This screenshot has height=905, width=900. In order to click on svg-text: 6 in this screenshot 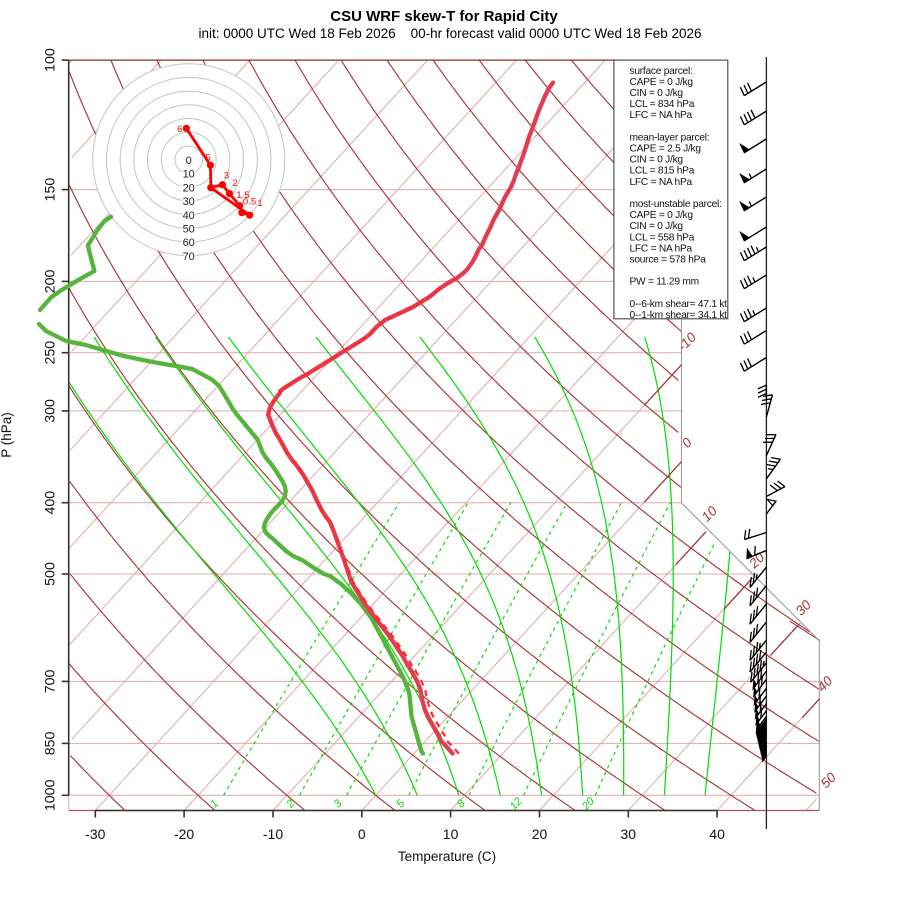, I will do `click(179, 129)`.